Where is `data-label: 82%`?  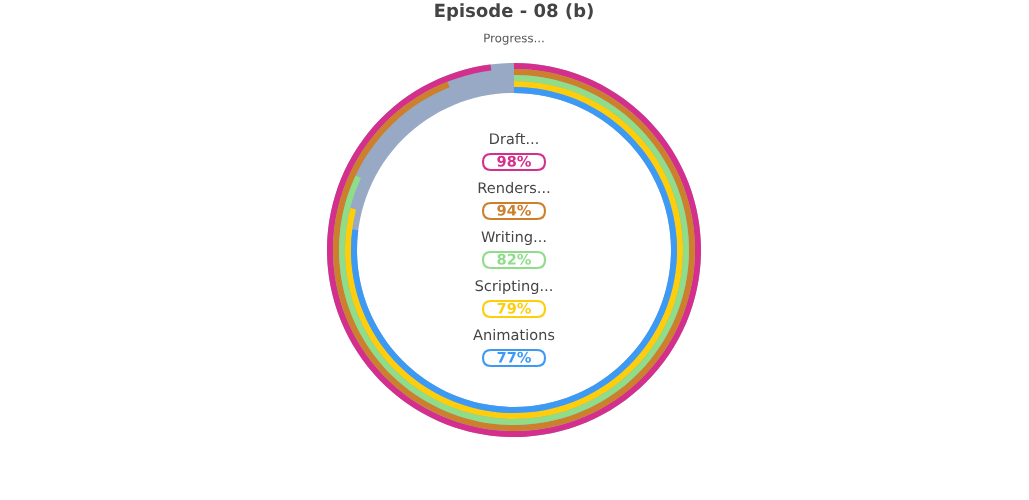 data-label: 82% is located at coordinates (514, 259).